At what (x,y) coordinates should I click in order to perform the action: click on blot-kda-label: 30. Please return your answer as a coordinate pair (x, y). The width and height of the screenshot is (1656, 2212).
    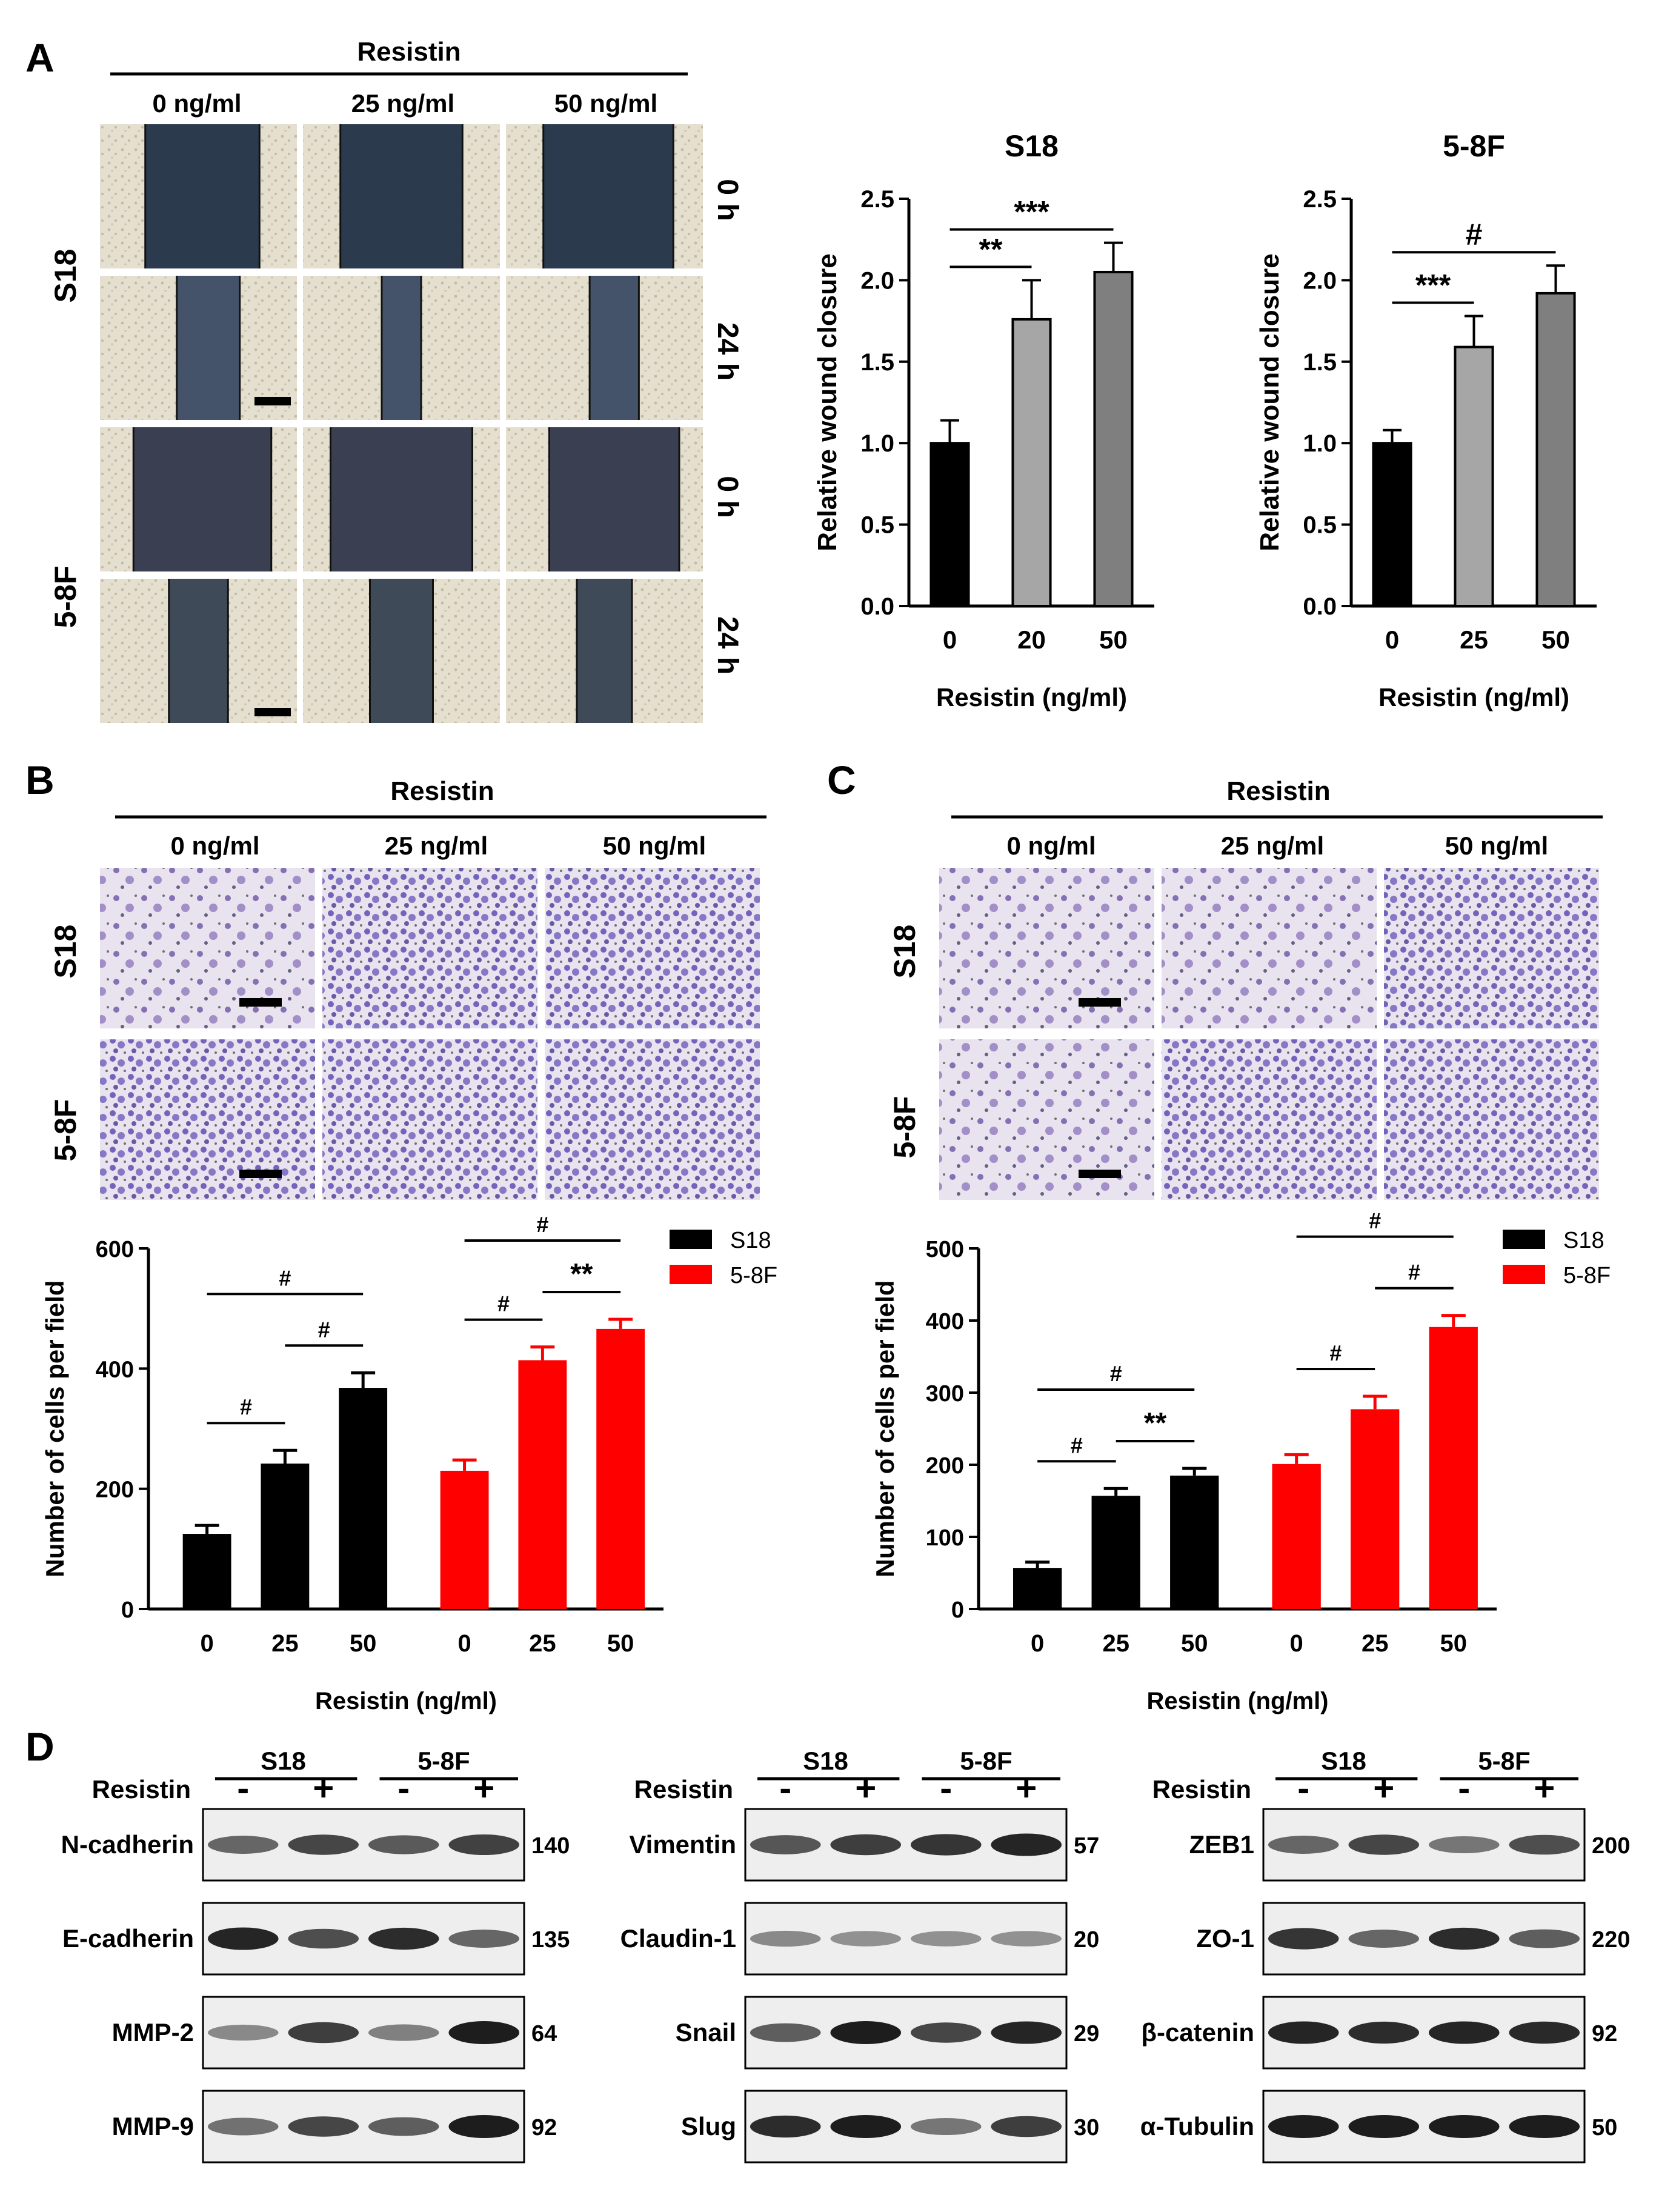
    Looking at the image, I should click on (1086, 2128).